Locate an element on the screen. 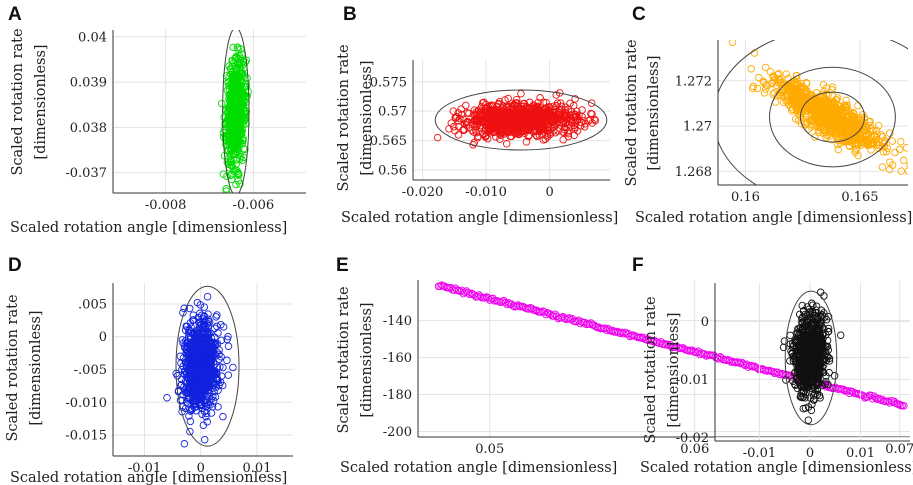  x-tick-label: -0.010 is located at coordinates (486, 192).